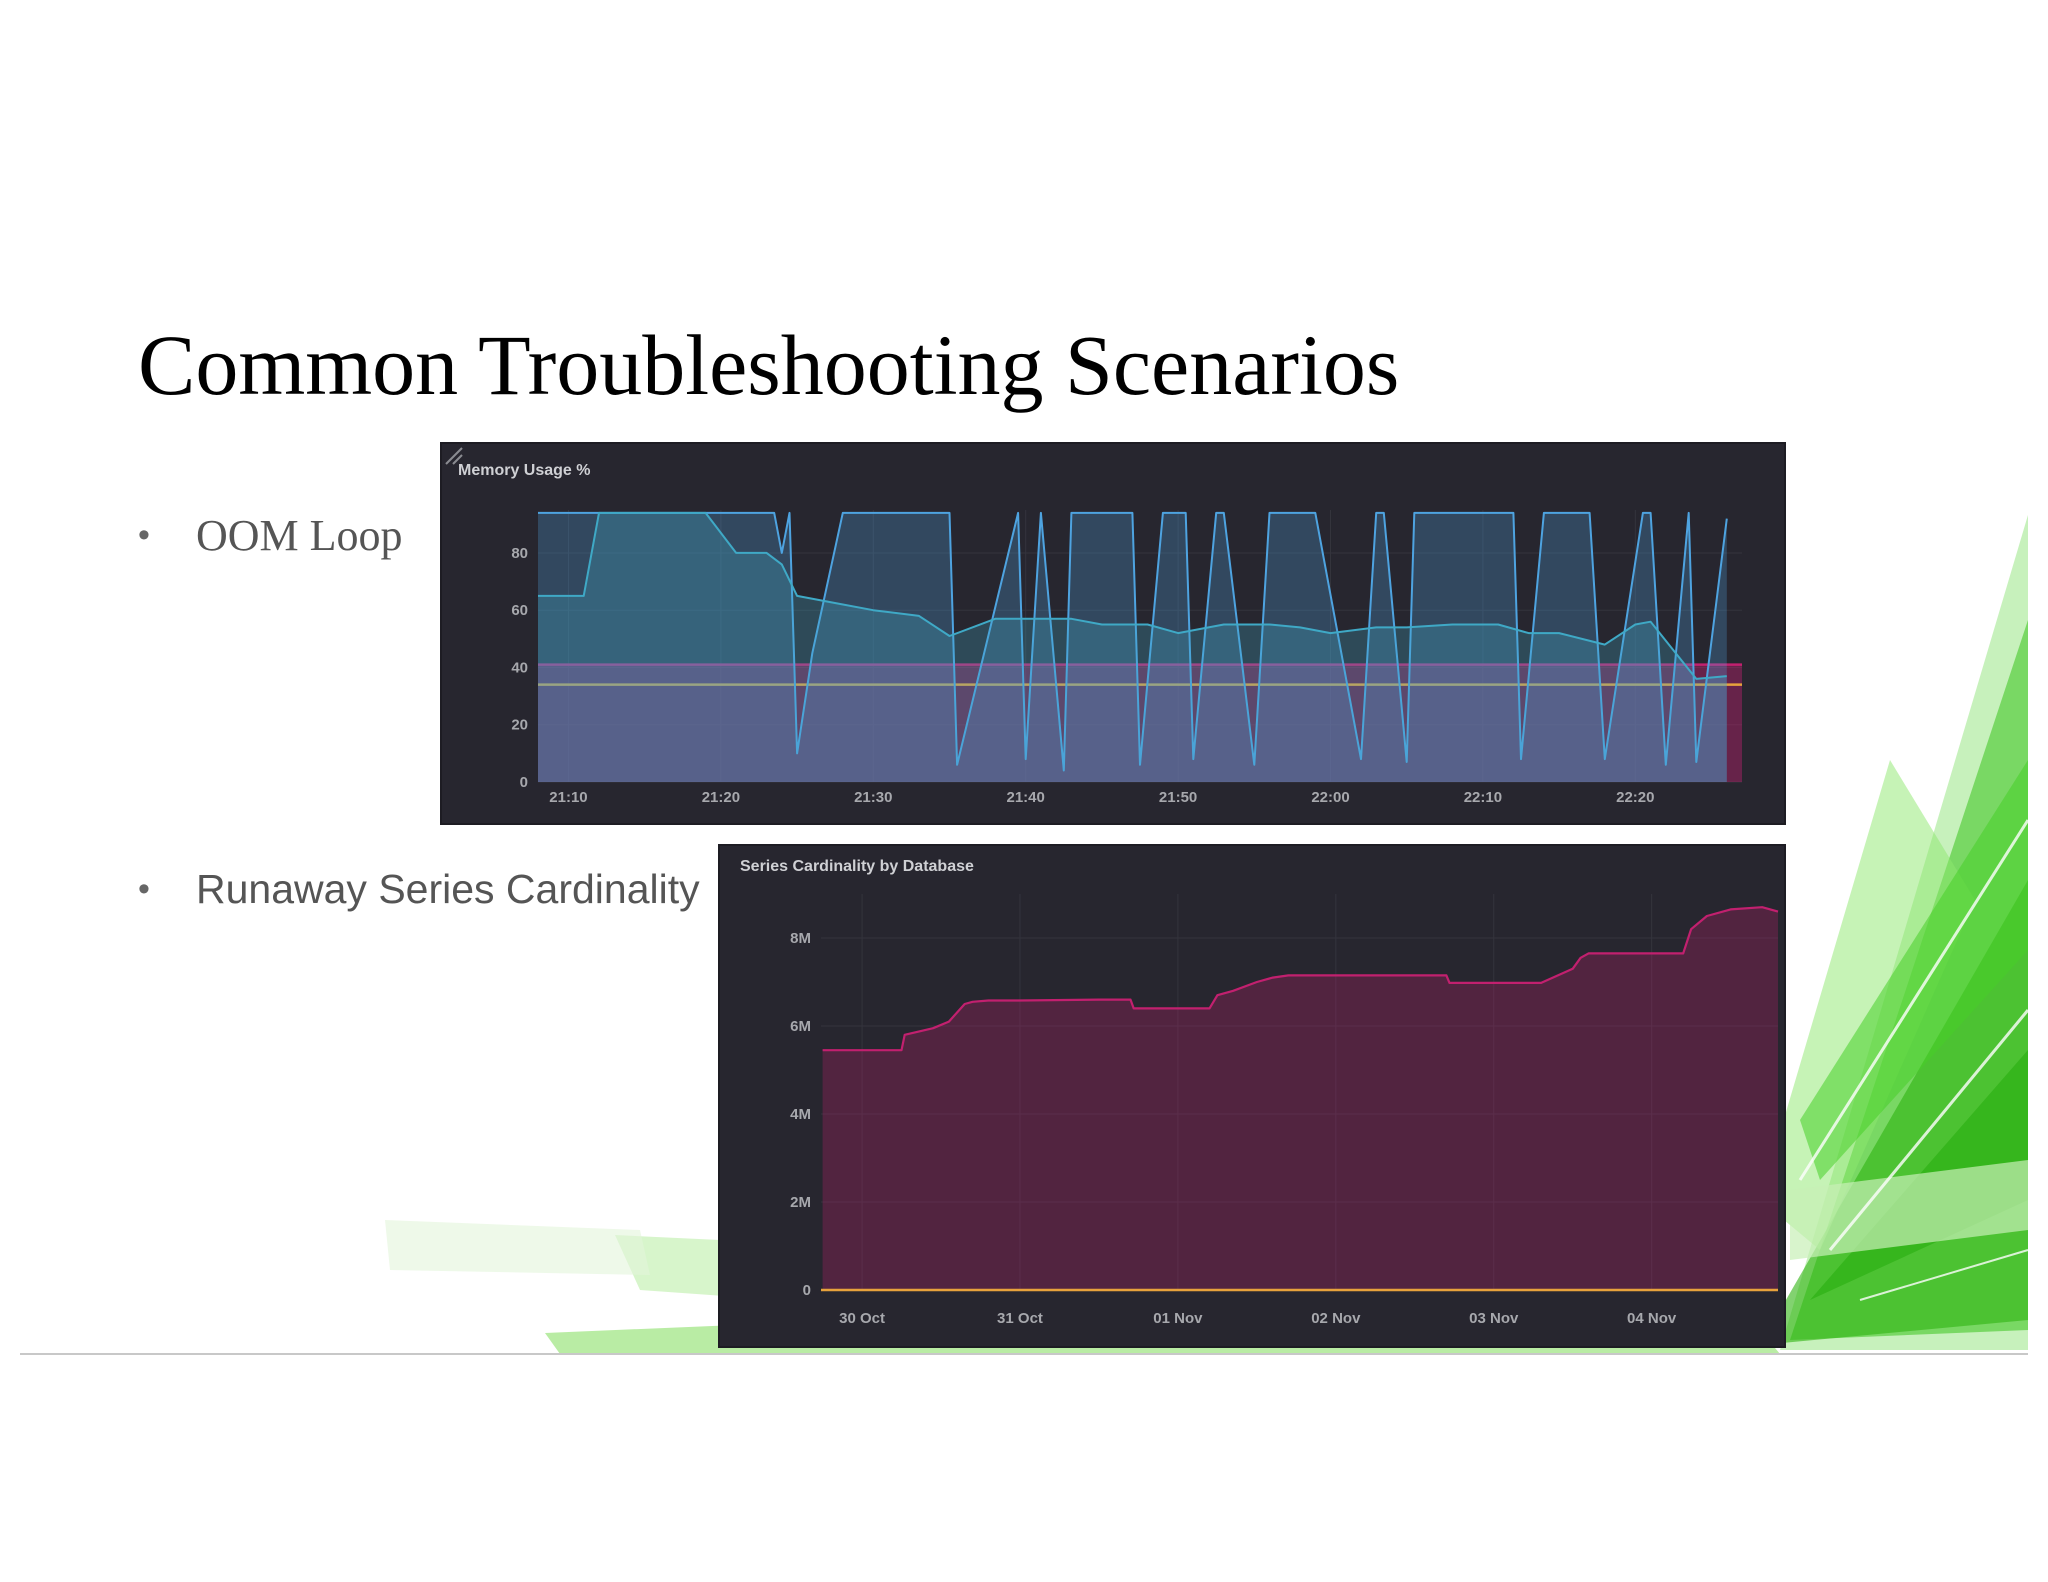 This screenshot has width=2048, height=1582. Describe the element at coordinates (1178, 1318) in the screenshot. I see `x-tick-label: 01 Nov` at that location.